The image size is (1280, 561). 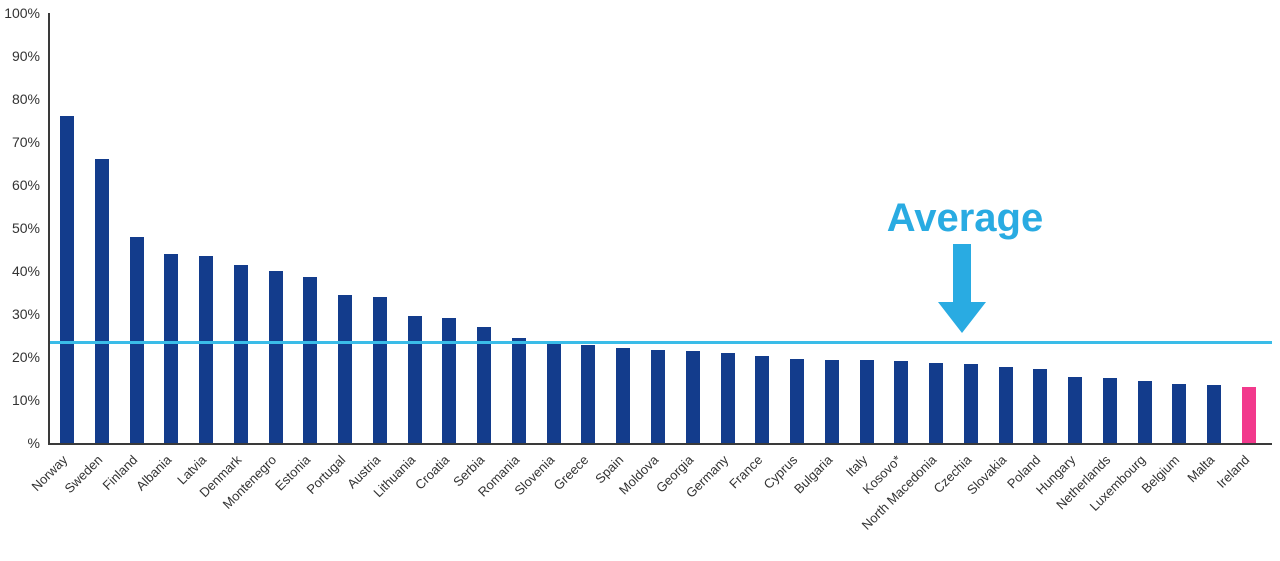 I want to click on bar-kosovo-, so click(x=901, y=402).